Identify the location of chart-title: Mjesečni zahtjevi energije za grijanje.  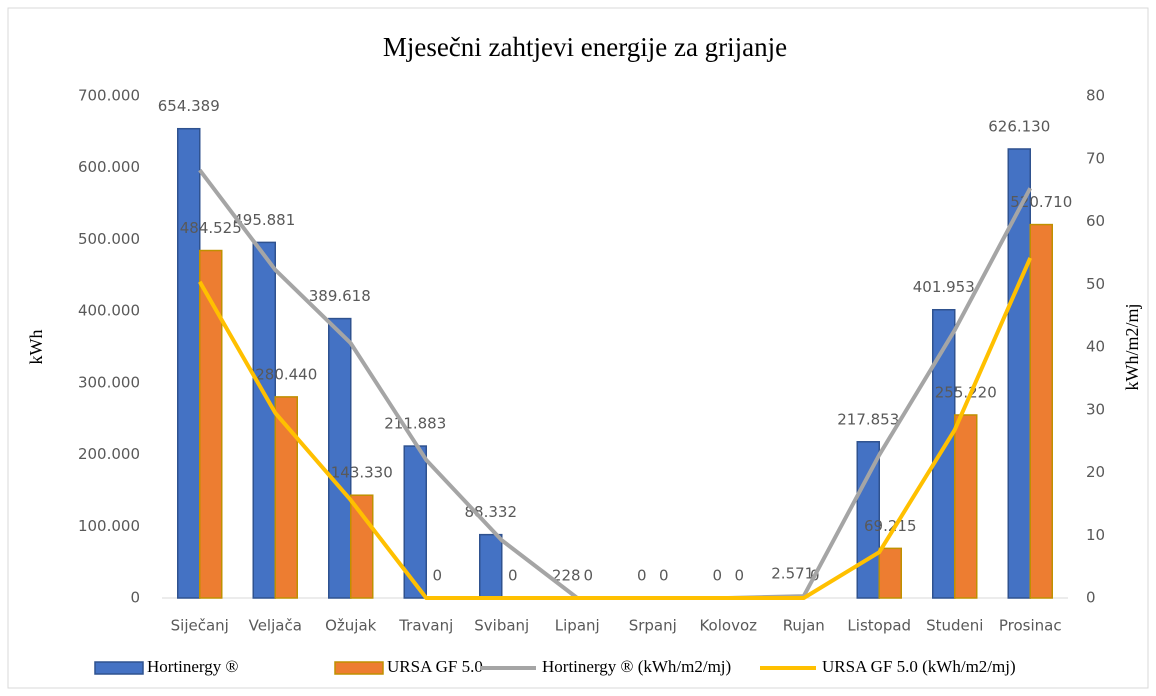
(585, 47).